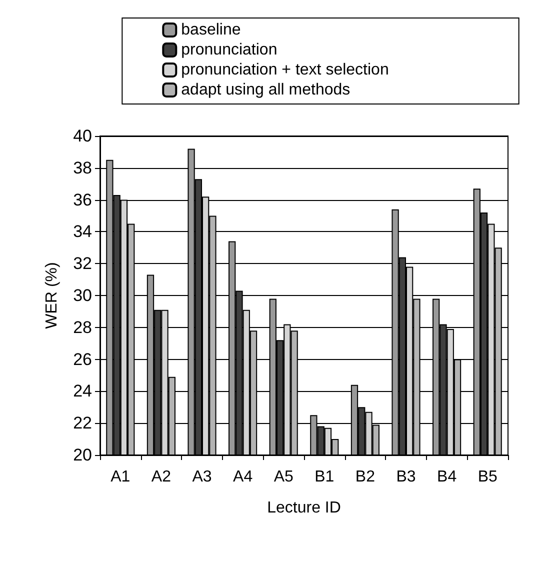 This screenshot has height=575, width=551. Describe the element at coordinates (202, 477) in the screenshot. I see `x-tick-label: A3` at that location.